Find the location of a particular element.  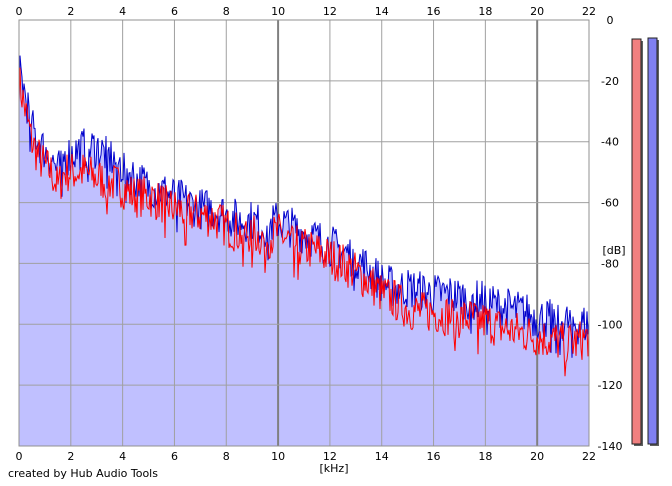

y-tick-label: -40 is located at coordinates (610, 142).